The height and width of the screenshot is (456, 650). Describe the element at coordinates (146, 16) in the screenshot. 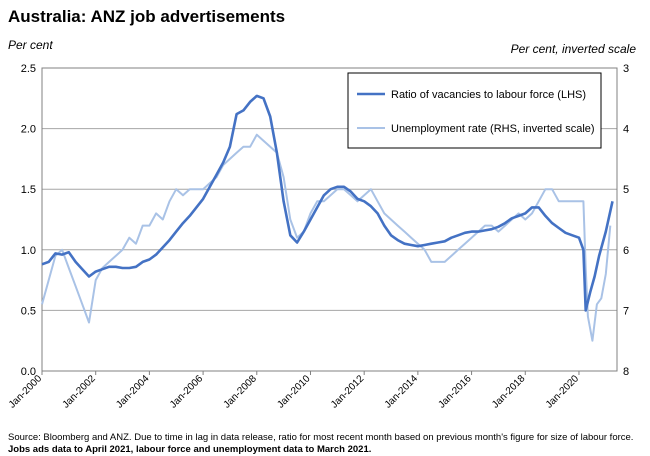

I see `chart-title: Australia: ANZ job advertisements` at that location.